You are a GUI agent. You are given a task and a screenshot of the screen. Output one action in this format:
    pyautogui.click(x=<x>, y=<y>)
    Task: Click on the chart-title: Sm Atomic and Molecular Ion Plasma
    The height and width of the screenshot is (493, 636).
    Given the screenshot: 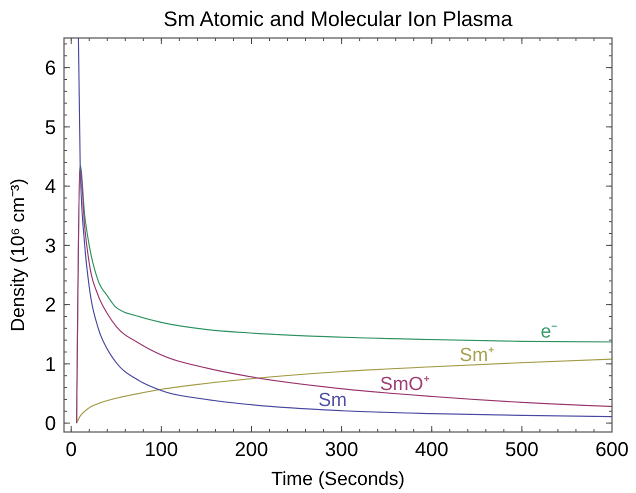 What is the action you would take?
    pyautogui.click(x=338, y=19)
    